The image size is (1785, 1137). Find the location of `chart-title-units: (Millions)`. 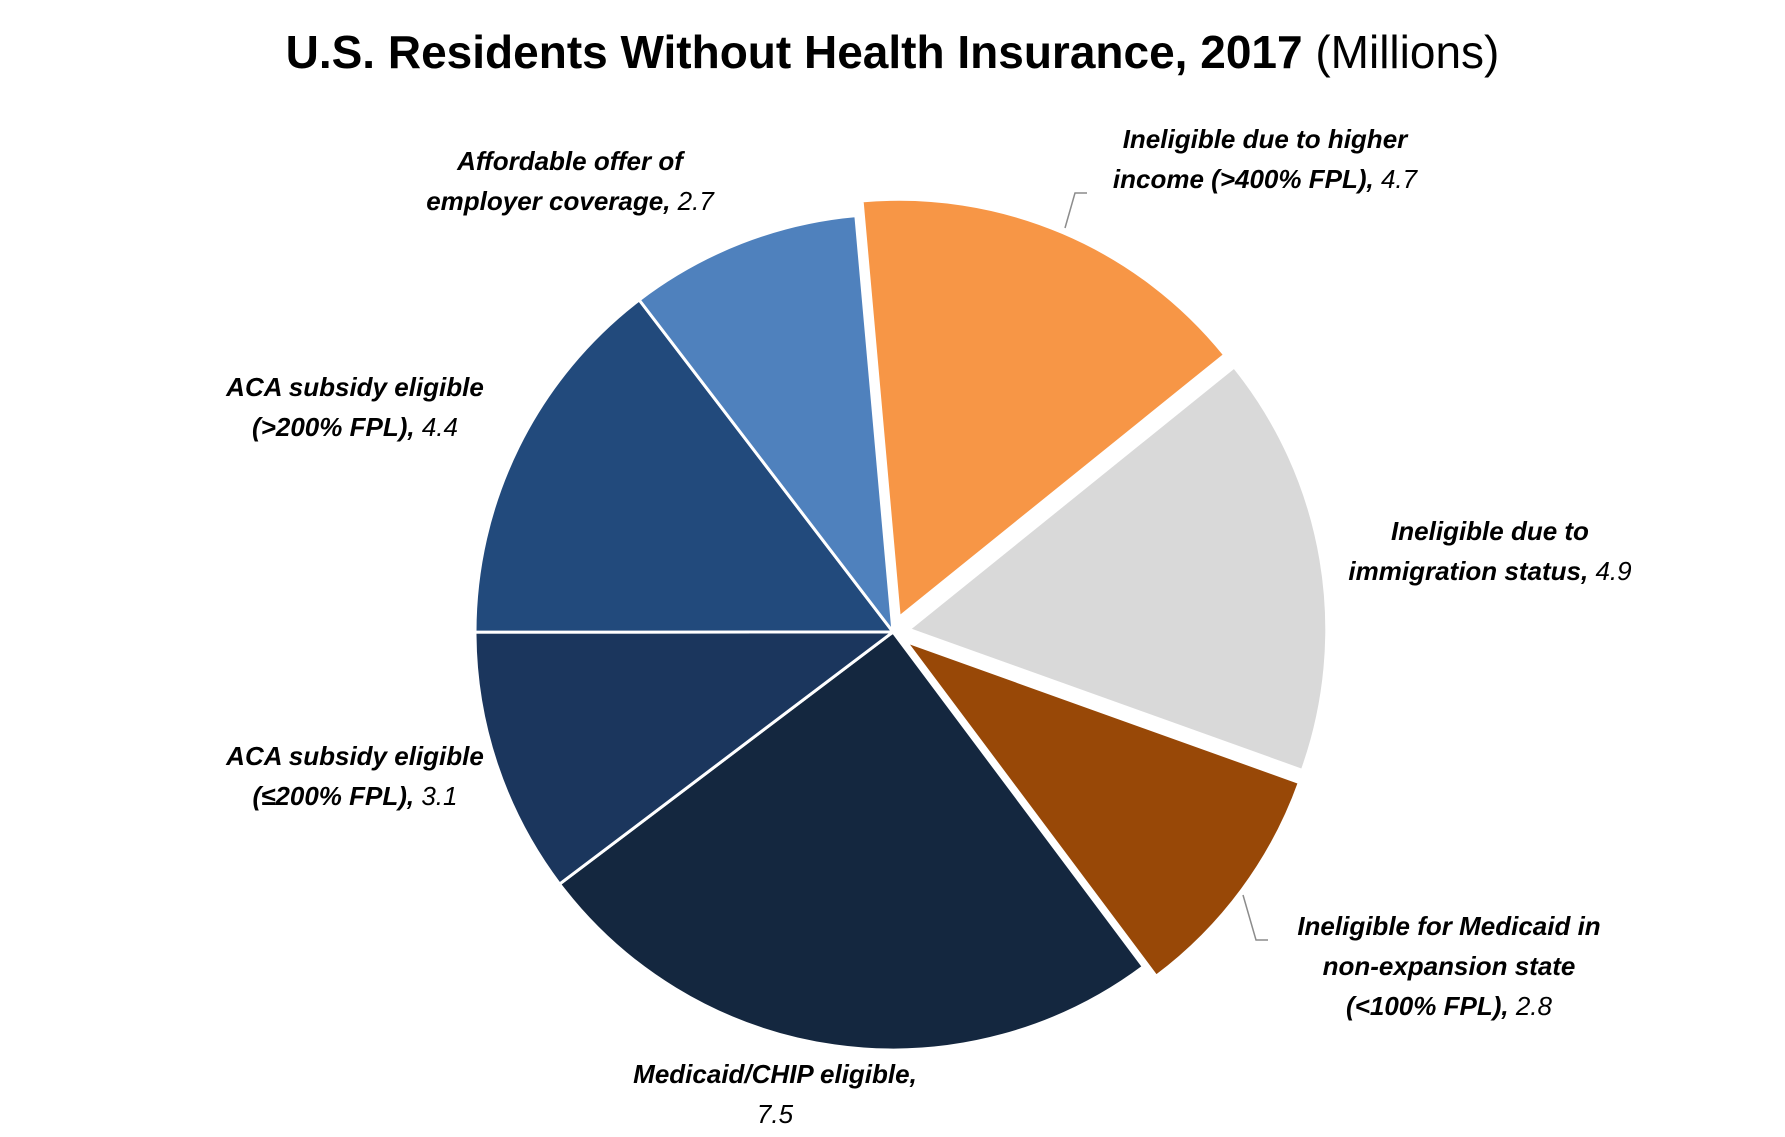

chart-title-units: (Millions) is located at coordinates (1407, 52).